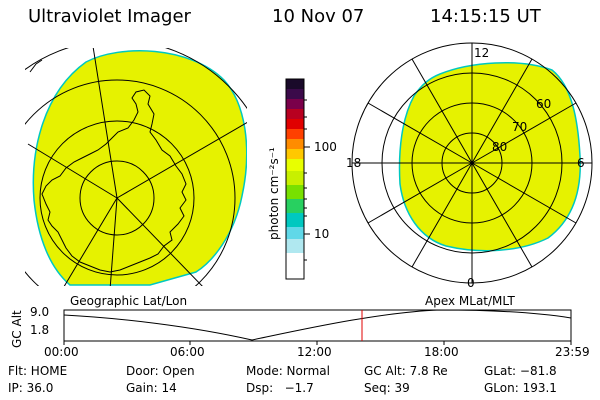 The width and height of the screenshot is (600, 400). Describe the element at coordinates (129, 301) in the screenshot. I see `geo-panel-label: Geographic Lat/Lon` at that location.